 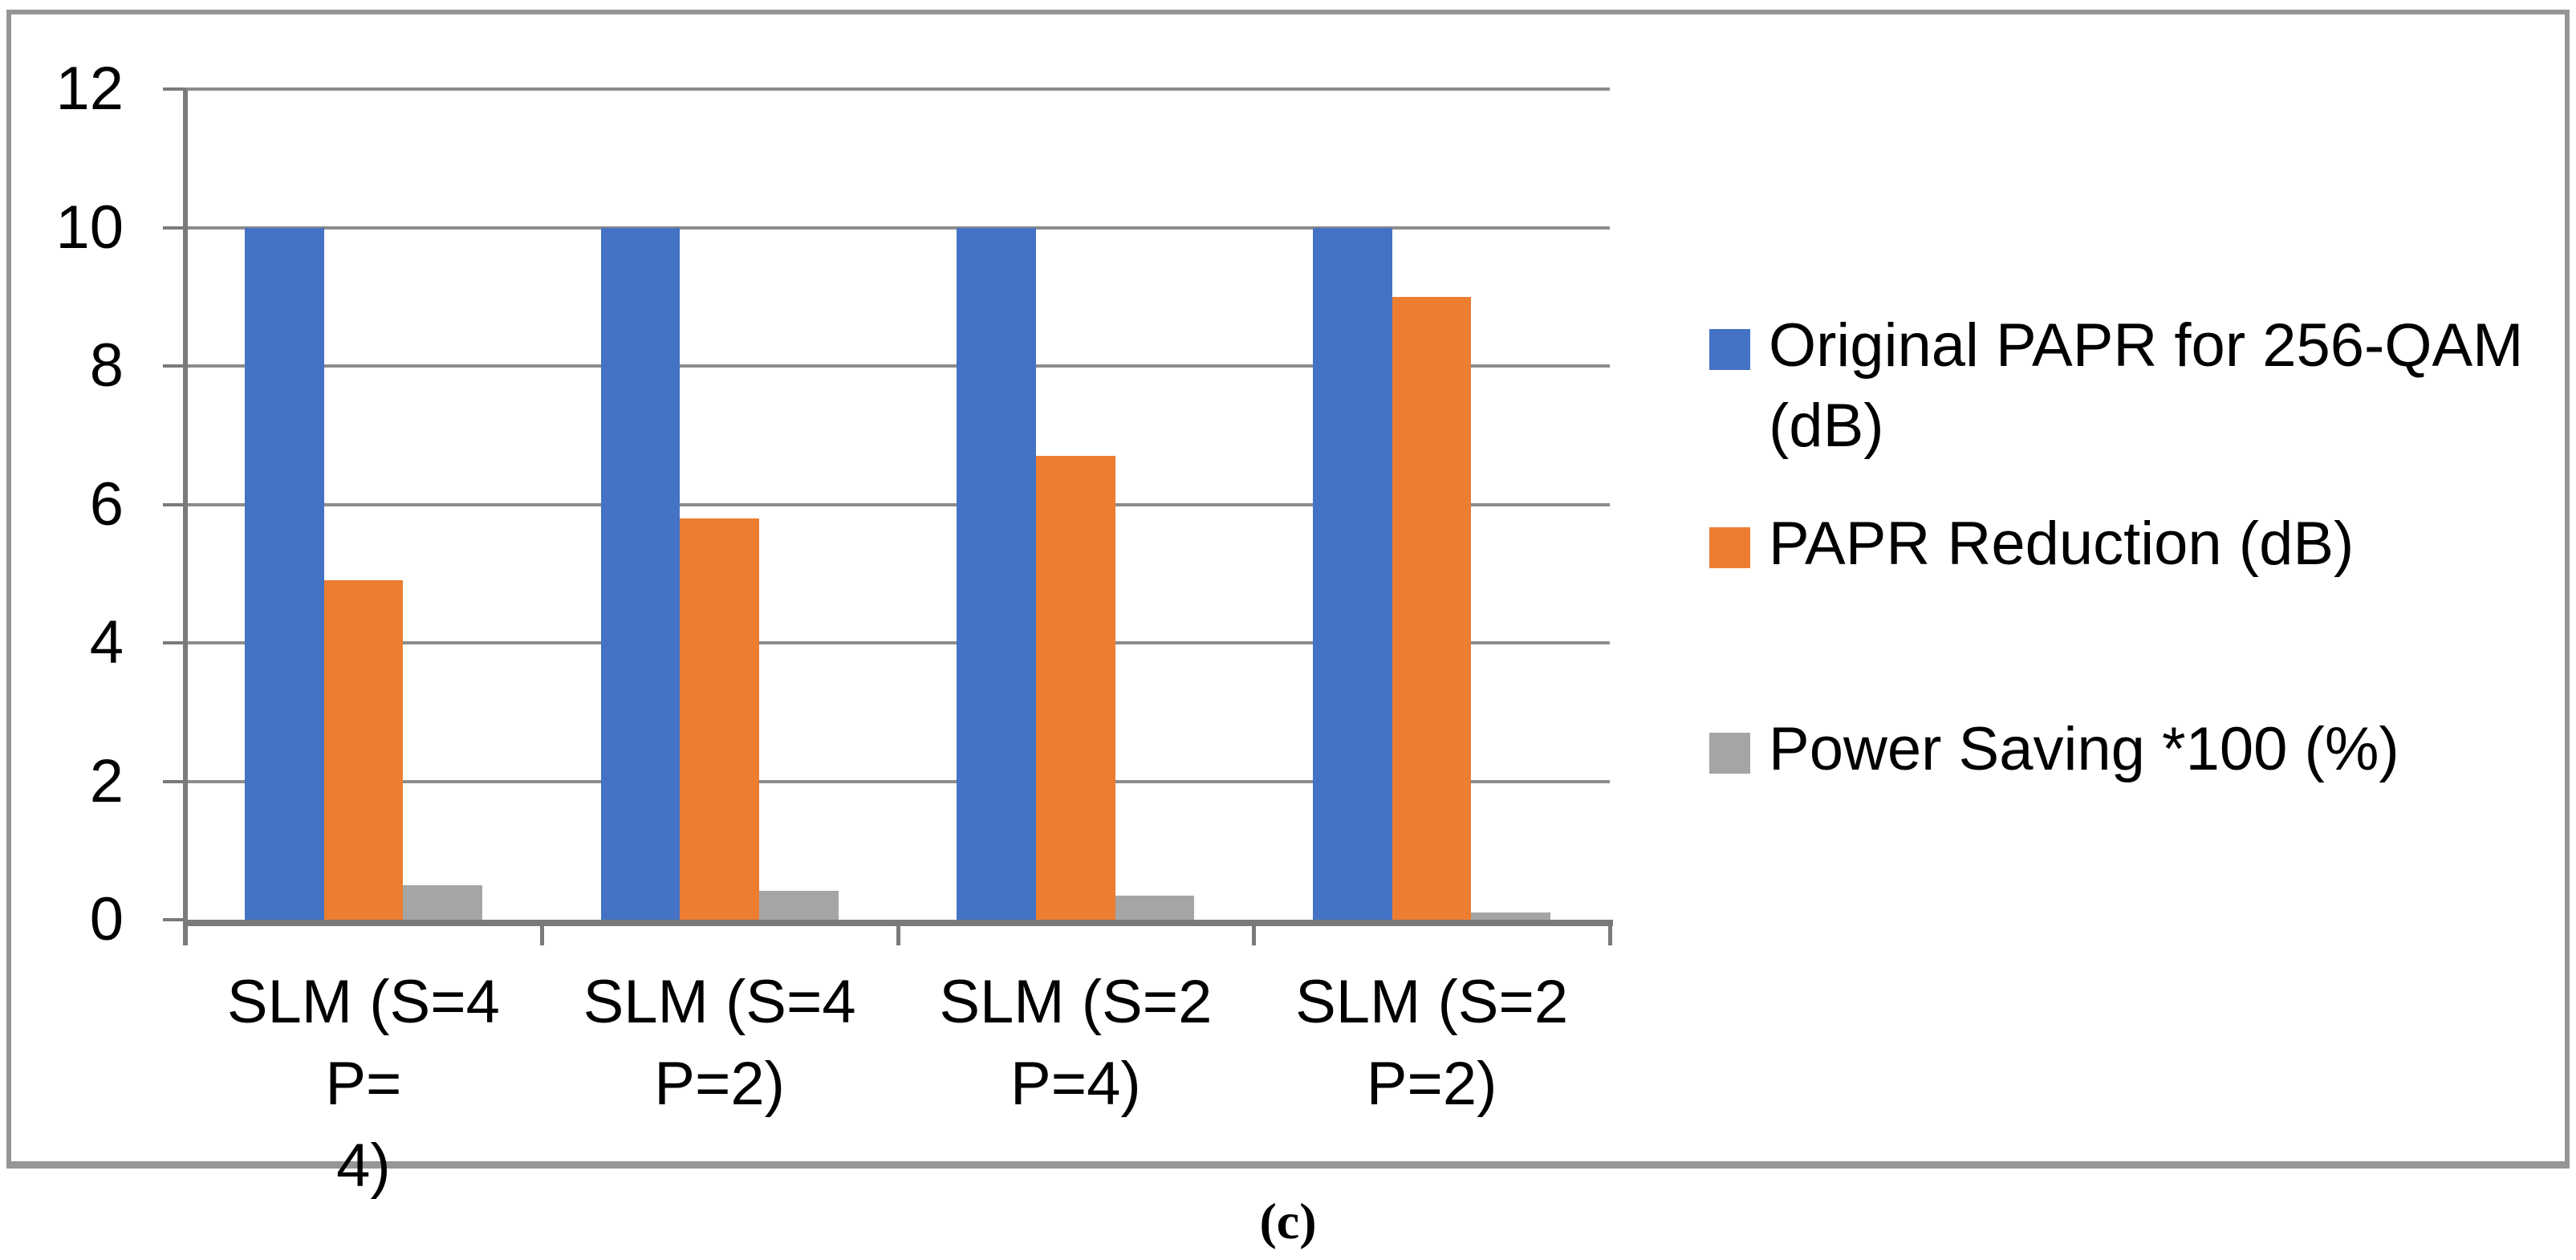 What do you see at coordinates (107, 919) in the screenshot?
I see `y-axis-label: 0` at bounding box center [107, 919].